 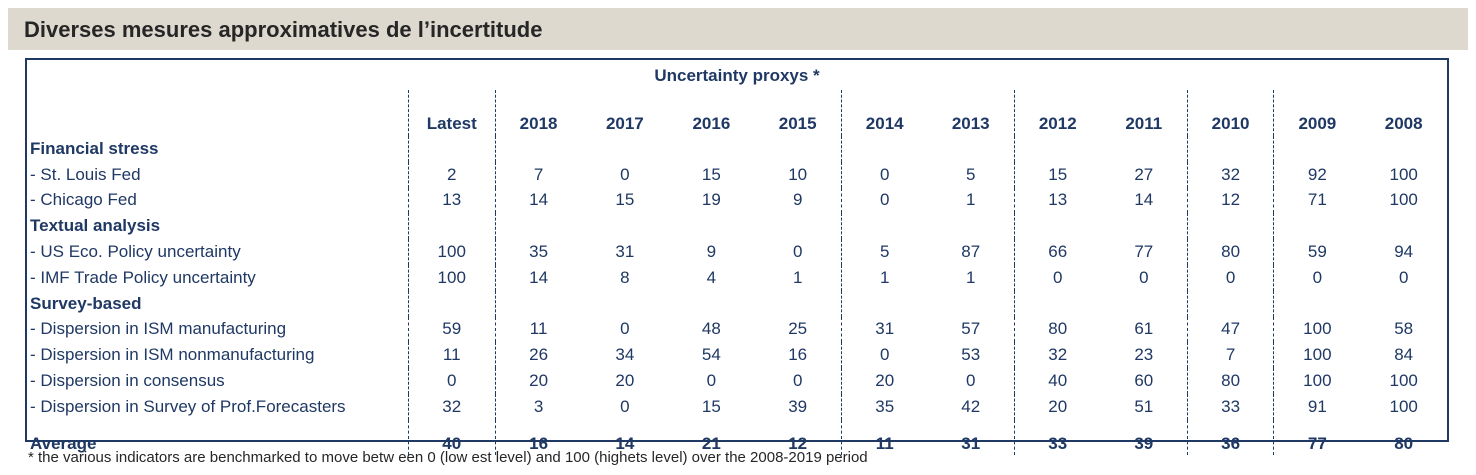 I want to click on table-cell: 15, so click(x=625, y=200).